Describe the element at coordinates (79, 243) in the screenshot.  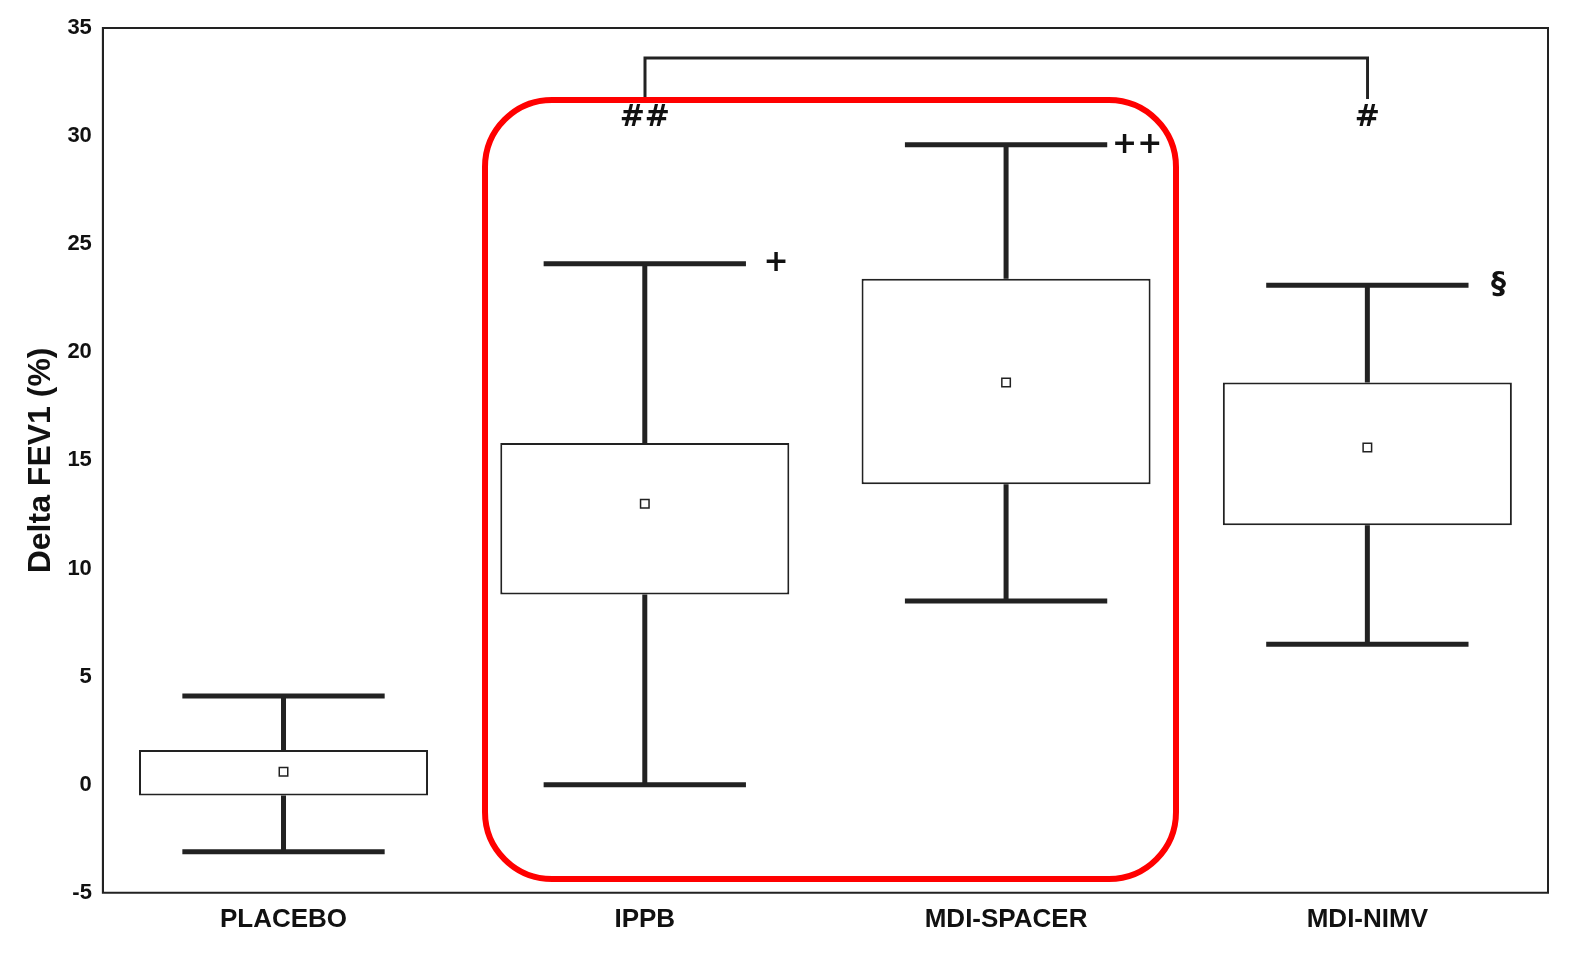
I see `y-tick-label: 25` at that location.